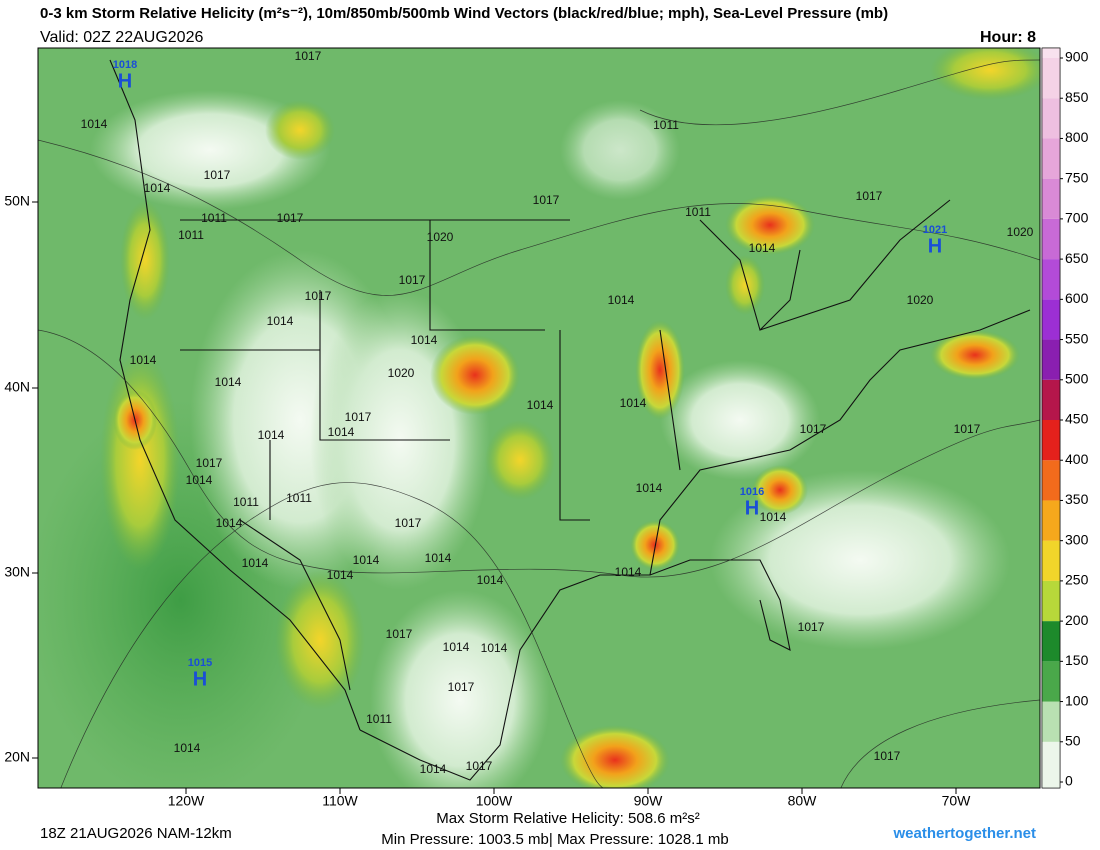  What do you see at coordinates (1077, 57) in the screenshot?
I see `colorbar-tick-label: 900` at bounding box center [1077, 57].